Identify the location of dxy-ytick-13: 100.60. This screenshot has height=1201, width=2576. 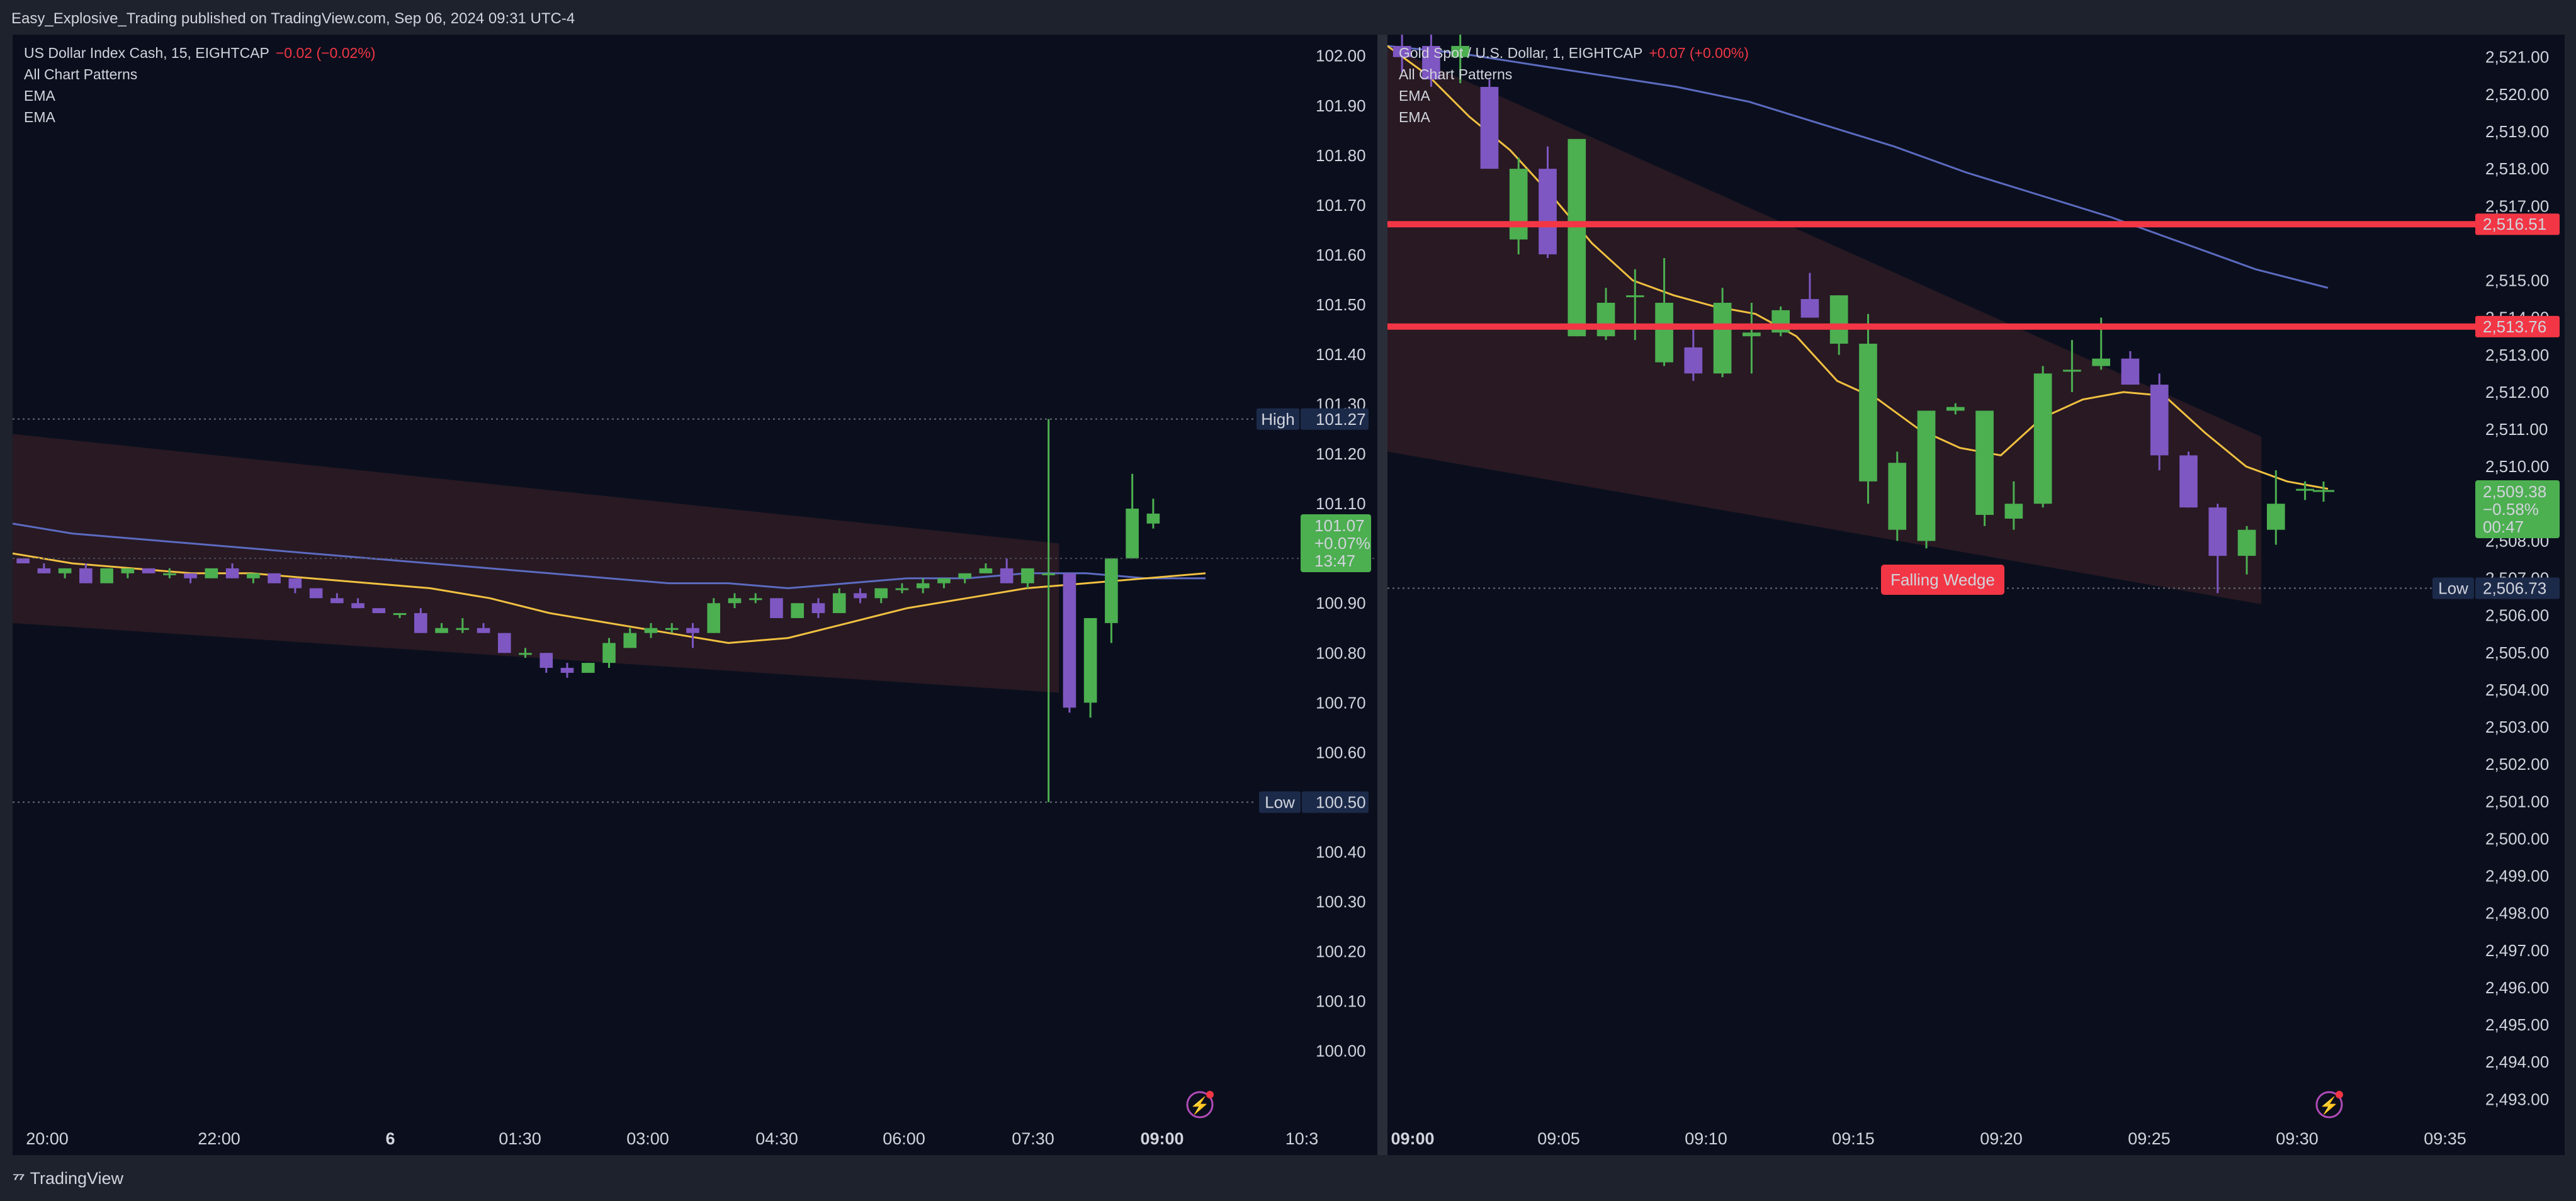
(1341, 752).